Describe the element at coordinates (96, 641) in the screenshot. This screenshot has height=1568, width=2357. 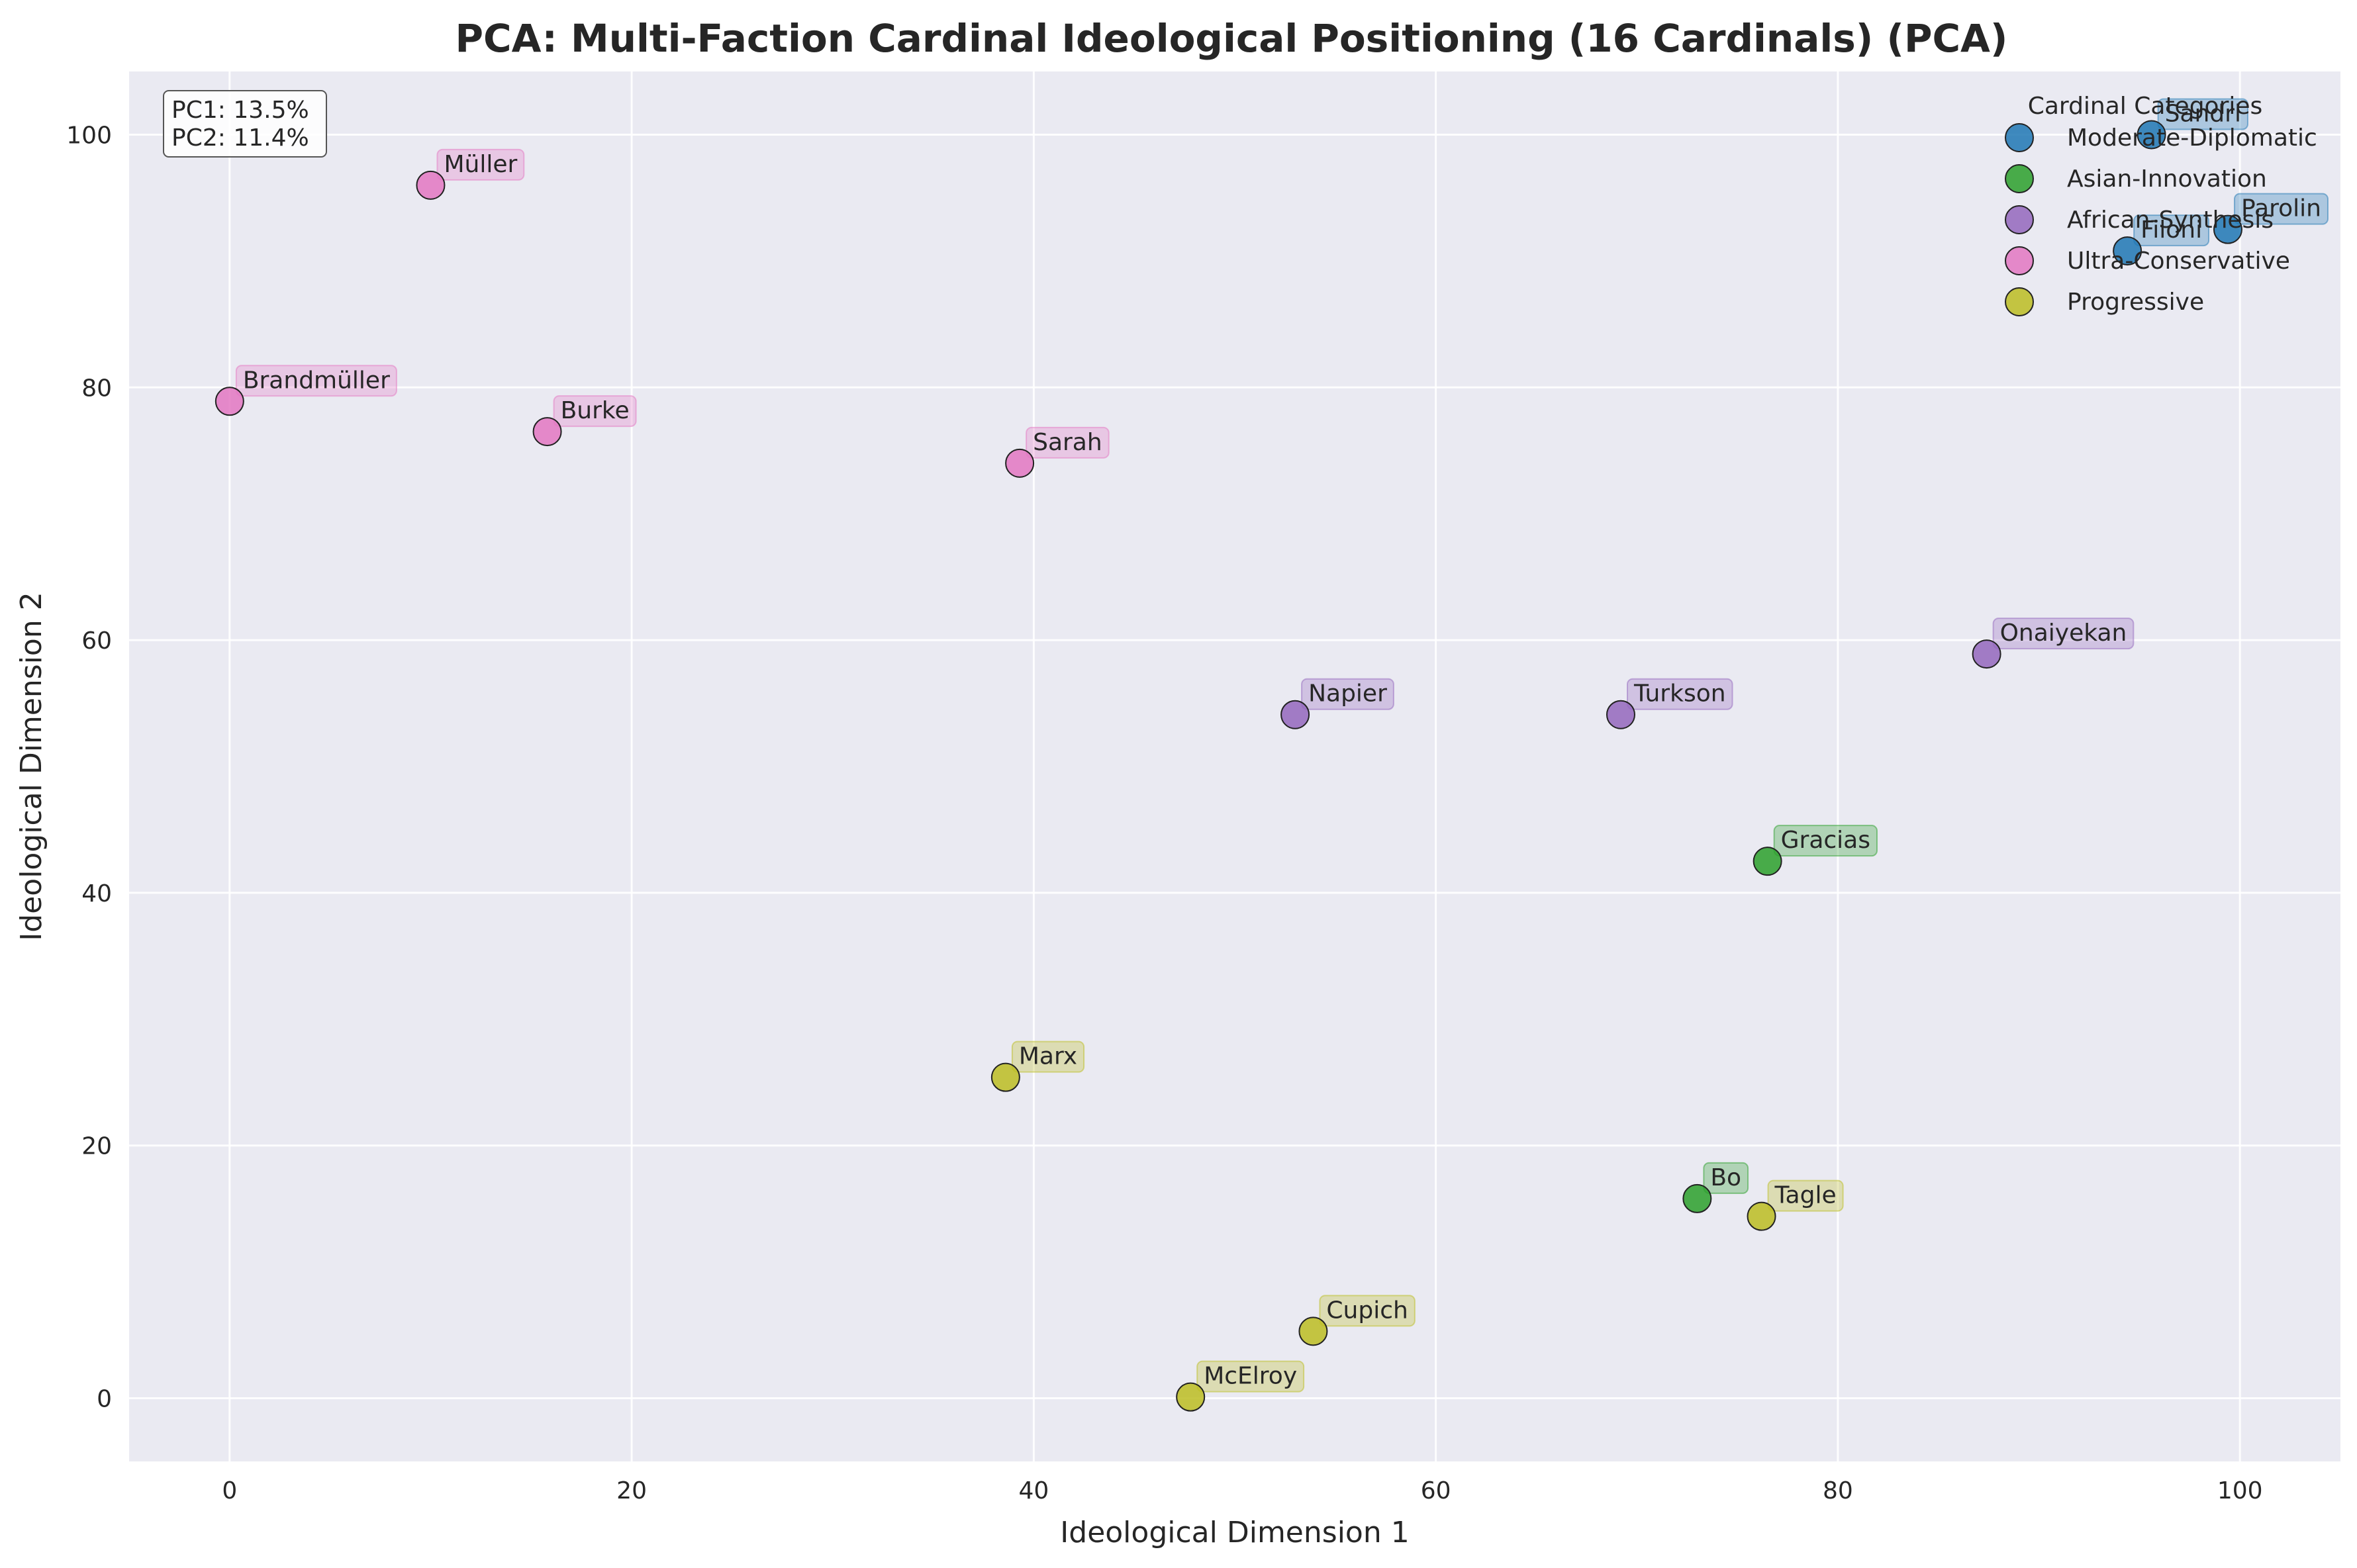
I see `y-tick-label: 60` at that location.